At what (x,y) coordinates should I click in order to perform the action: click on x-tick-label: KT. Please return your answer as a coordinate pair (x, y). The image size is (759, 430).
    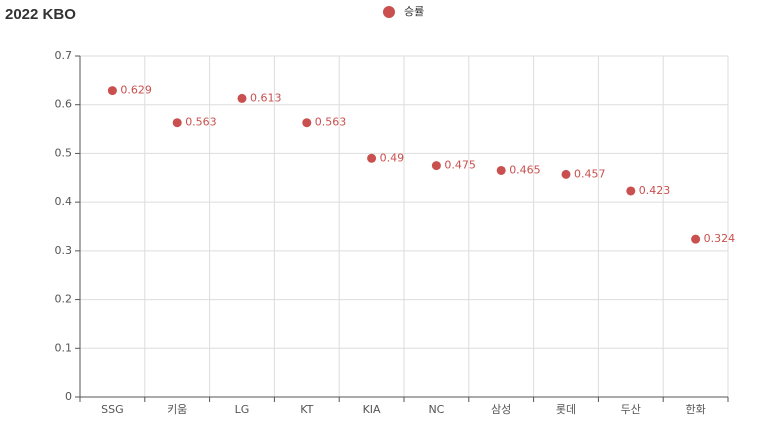
    Looking at the image, I should click on (306, 409).